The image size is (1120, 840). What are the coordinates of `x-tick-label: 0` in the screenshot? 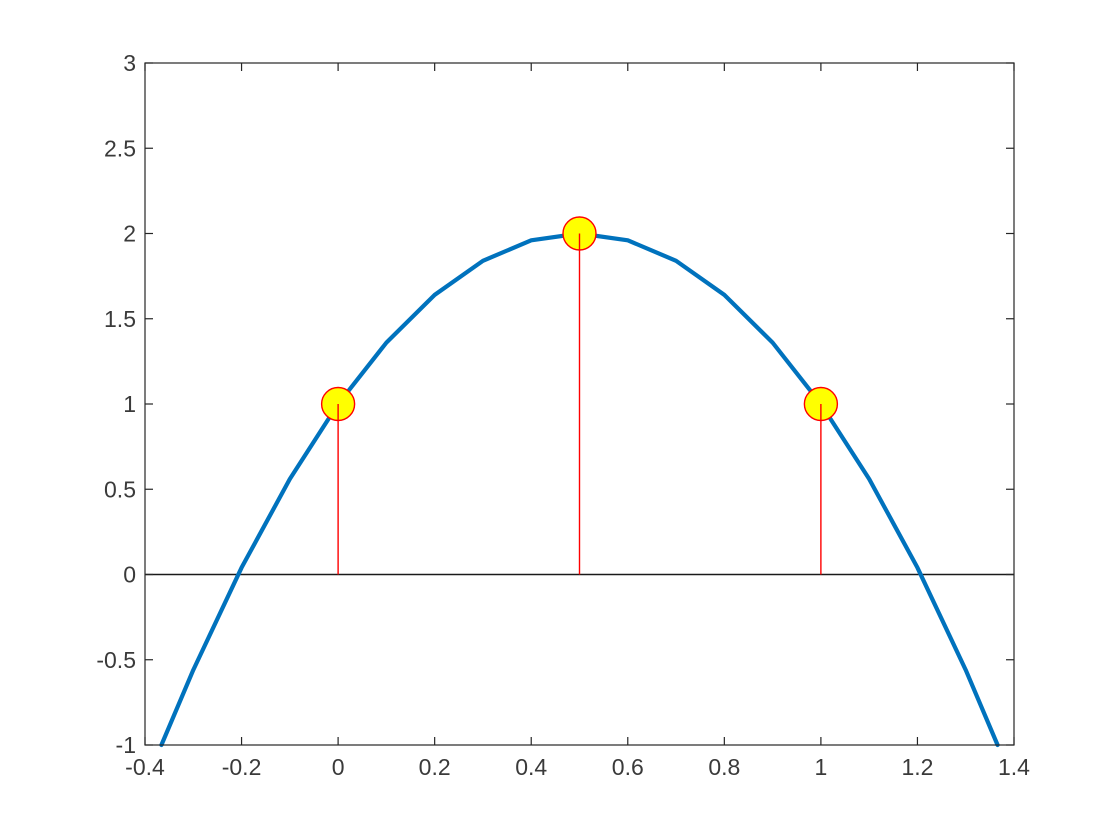 It's located at (338, 767).